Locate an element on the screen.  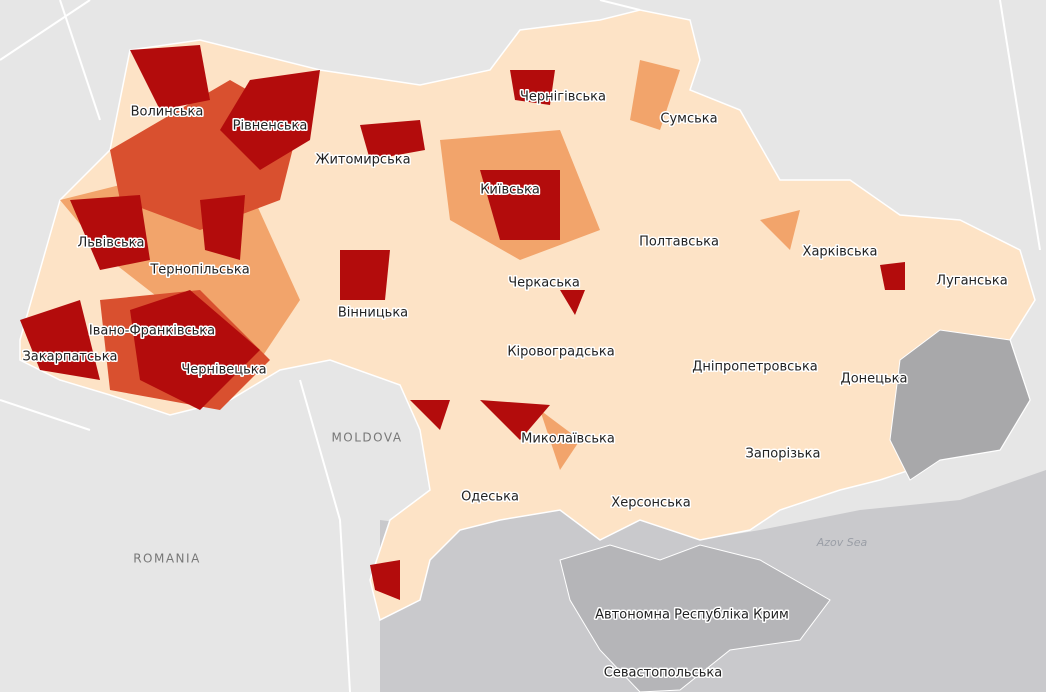
country-label: MOLDOVA is located at coordinates (366, 438).